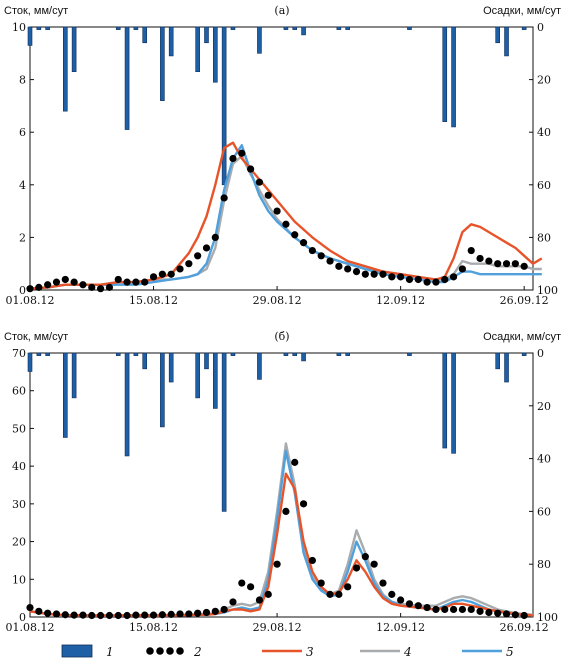 This screenshot has width=565, height=668. Describe the element at coordinates (544, 564) in the screenshot. I see `y2-tick-label: 80` at that location.